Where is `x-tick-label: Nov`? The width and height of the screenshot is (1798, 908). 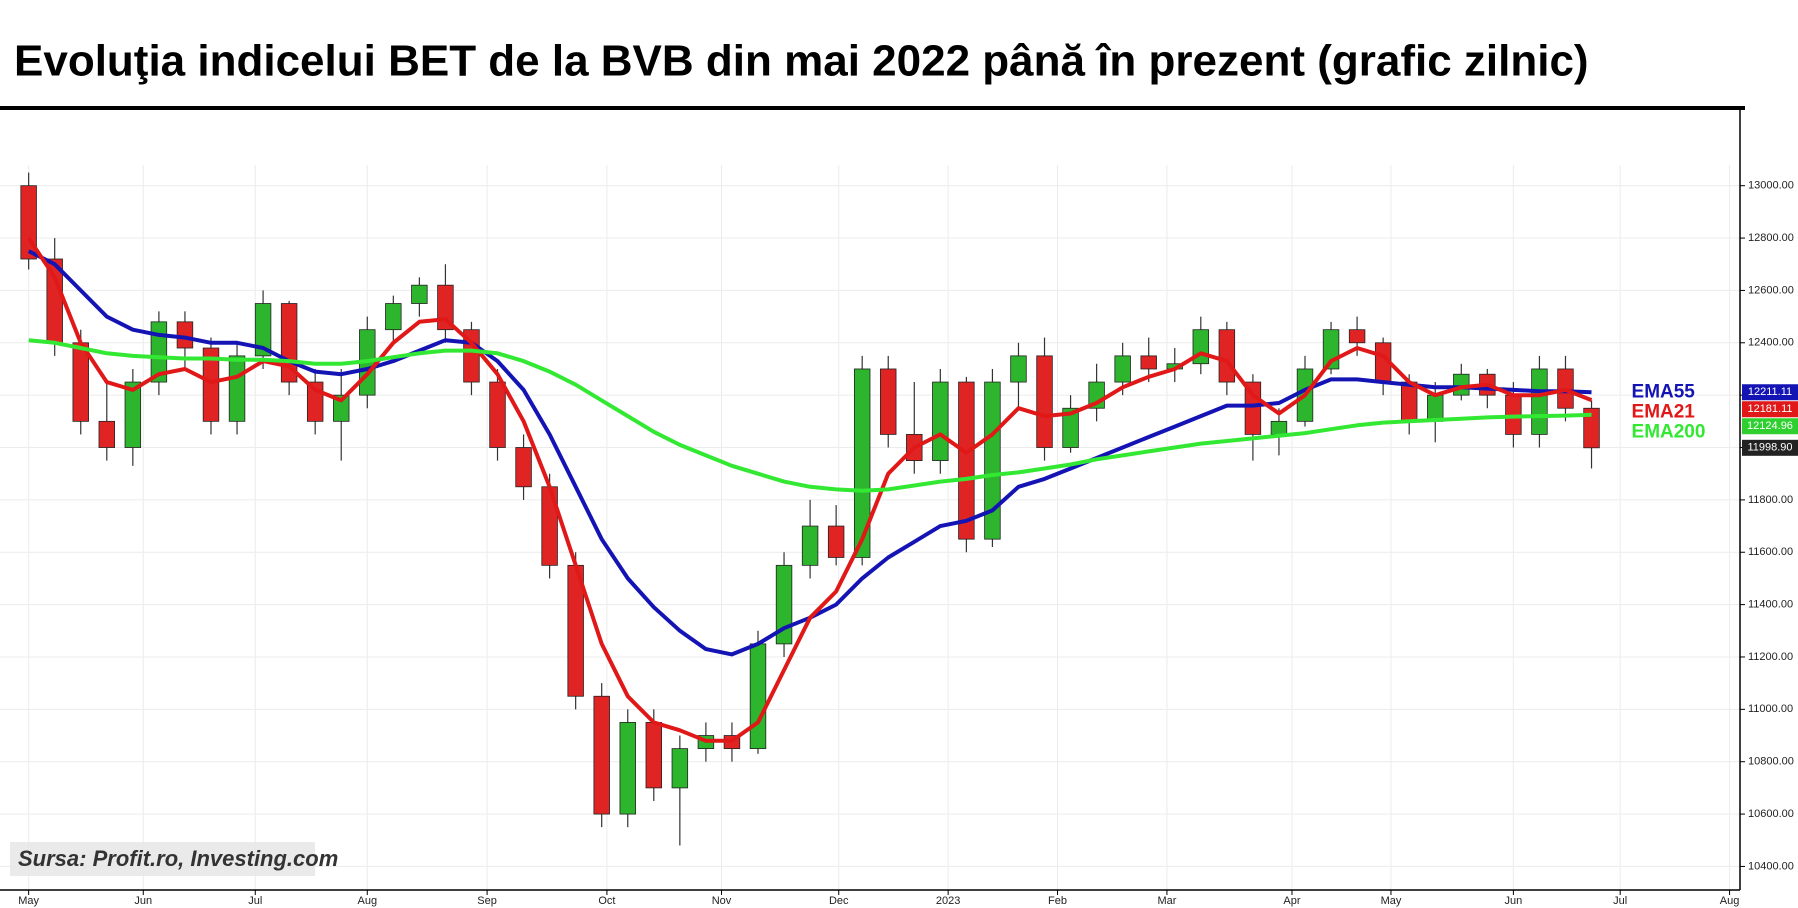 x-tick-label: Nov is located at coordinates (722, 901).